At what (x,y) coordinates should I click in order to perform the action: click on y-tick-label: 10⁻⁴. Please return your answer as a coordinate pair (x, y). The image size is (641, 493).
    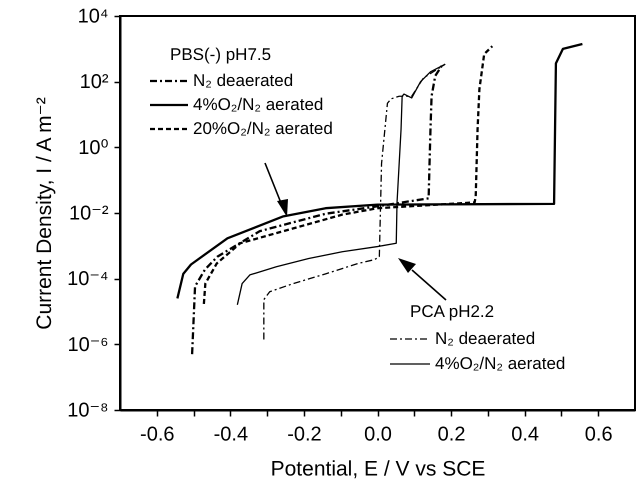
    Looking at the image, I should click on (87, 279).